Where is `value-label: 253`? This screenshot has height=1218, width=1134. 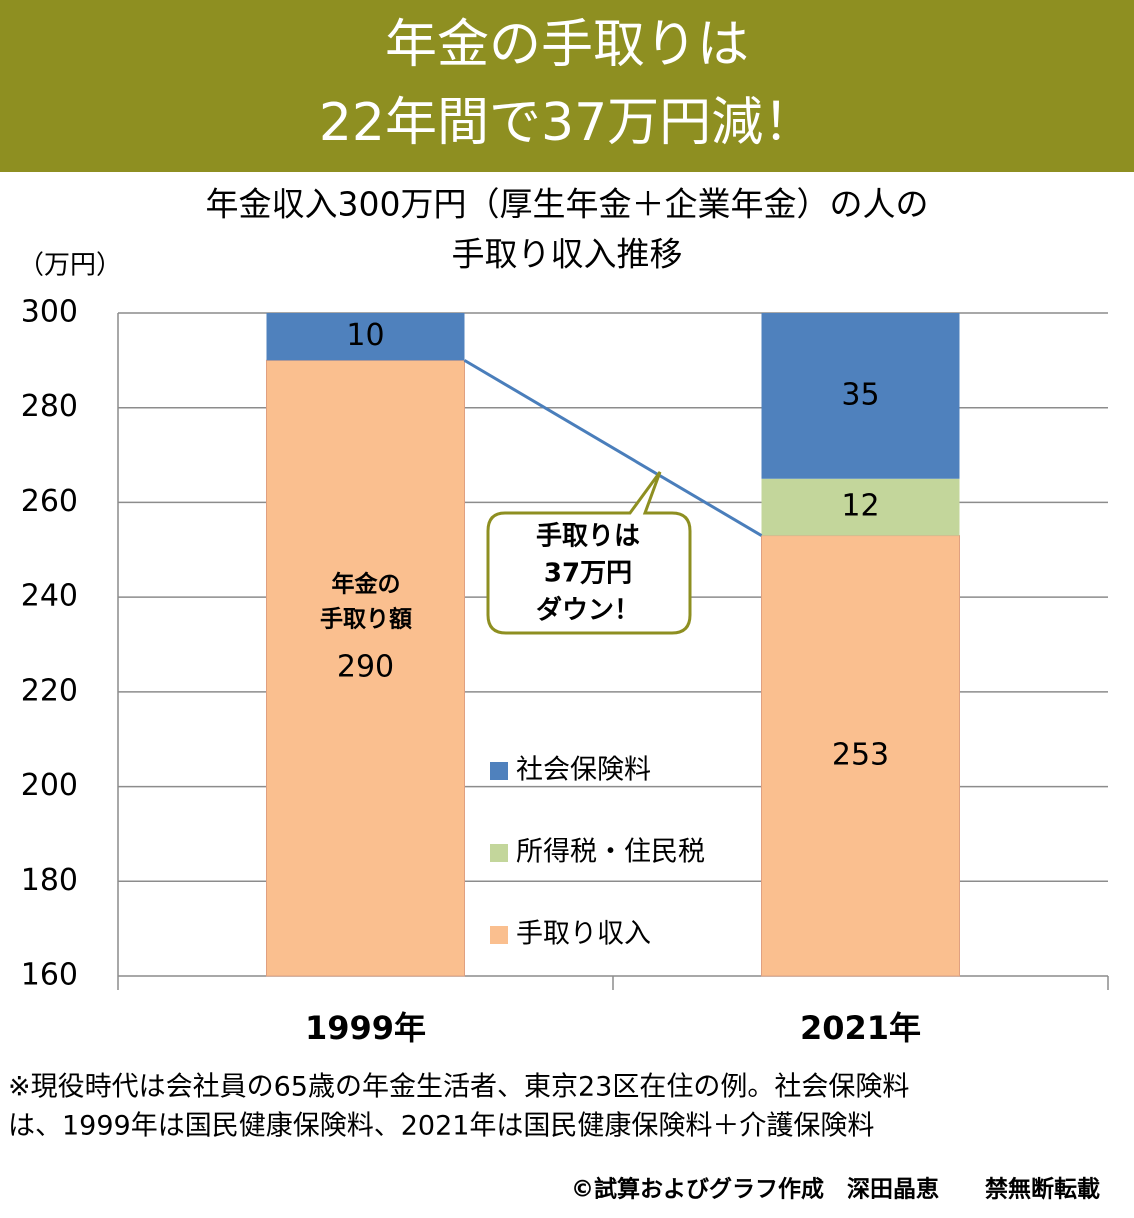
value-label: 253 is located at coordinates (860, 754).